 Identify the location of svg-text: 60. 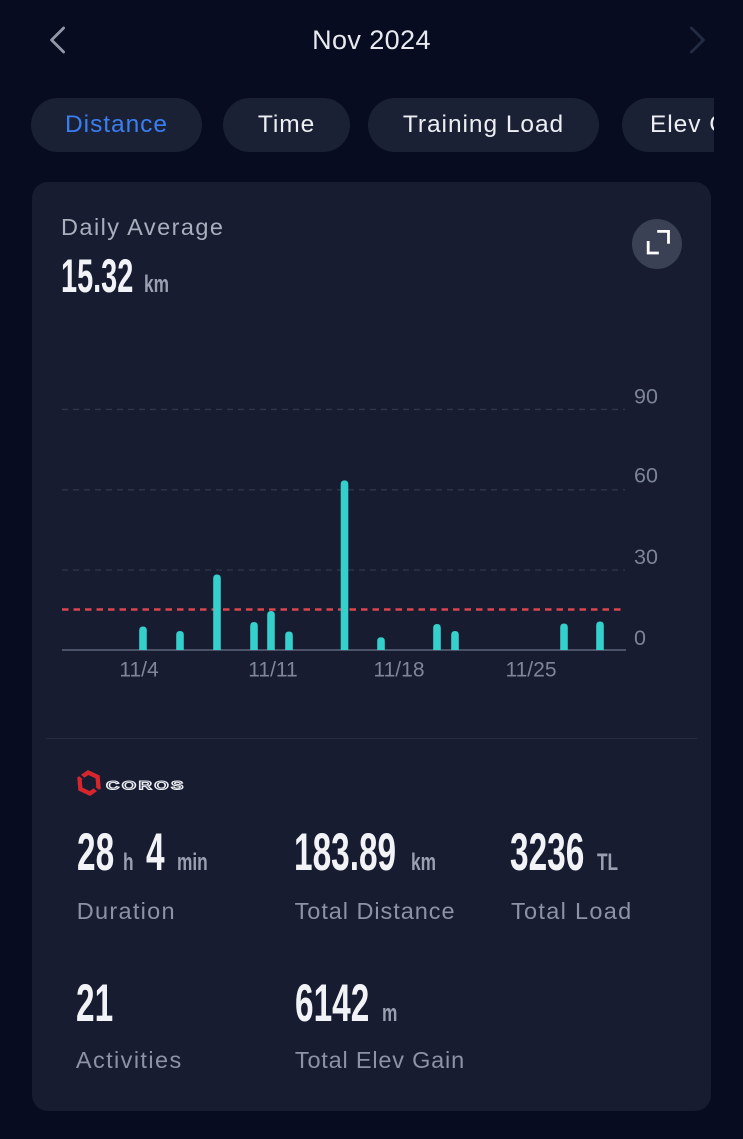
(646, 476).